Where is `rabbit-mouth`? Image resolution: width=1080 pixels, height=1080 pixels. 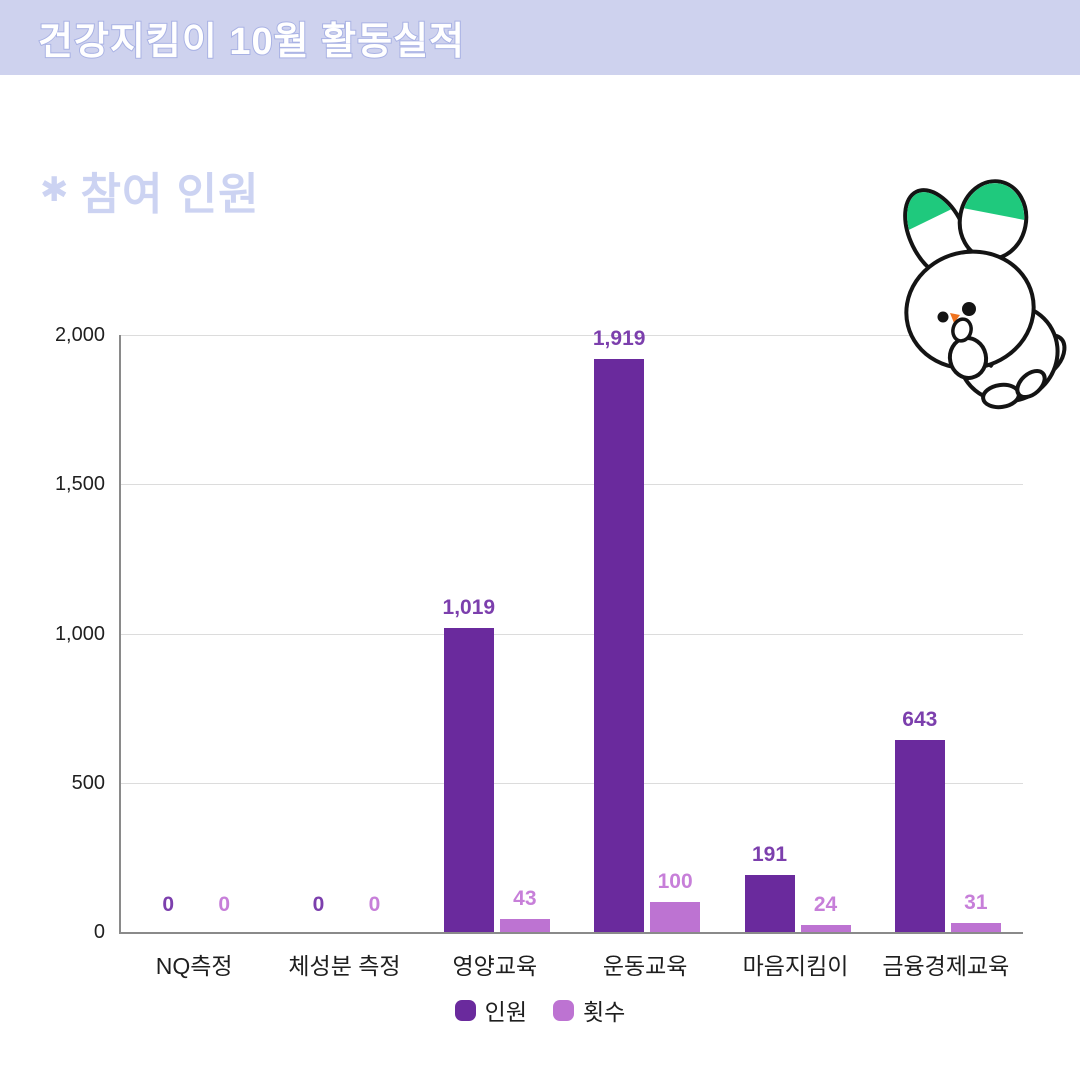 rabbit-mouth is located at coordinates (962, 330).